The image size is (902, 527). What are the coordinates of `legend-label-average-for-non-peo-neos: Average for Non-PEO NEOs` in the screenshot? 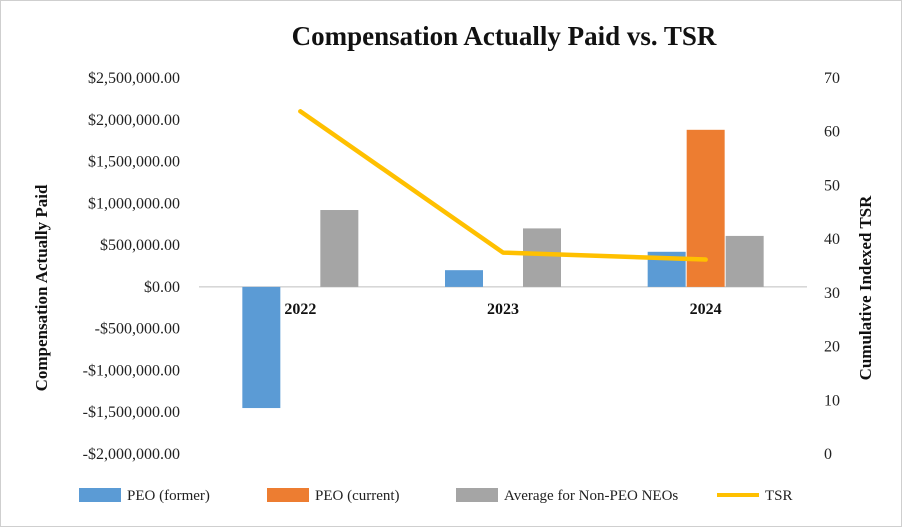 It's located at (591, 496).